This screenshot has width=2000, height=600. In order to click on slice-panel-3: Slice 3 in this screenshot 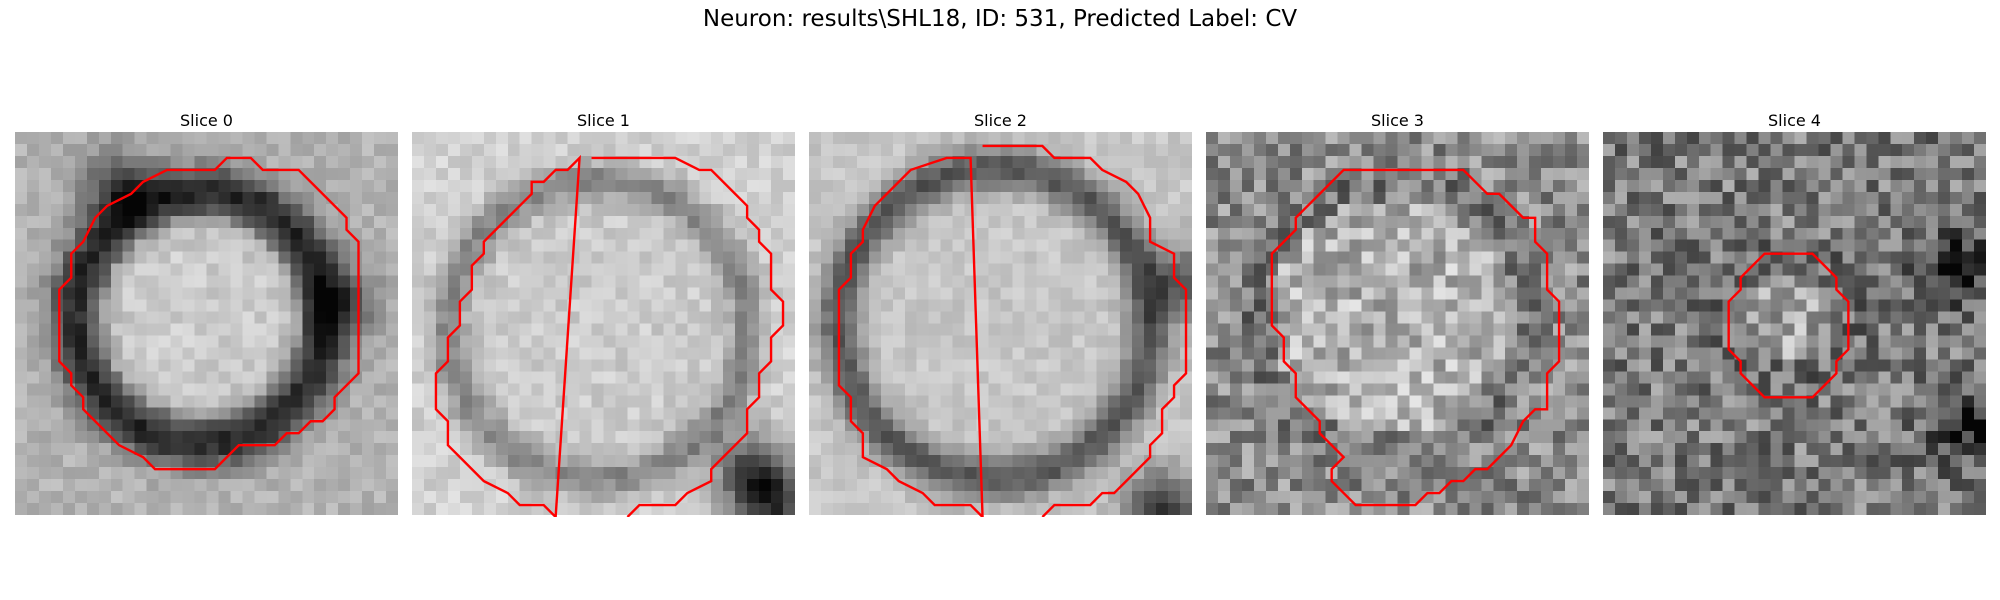, I will do `click(1397, 312)`.